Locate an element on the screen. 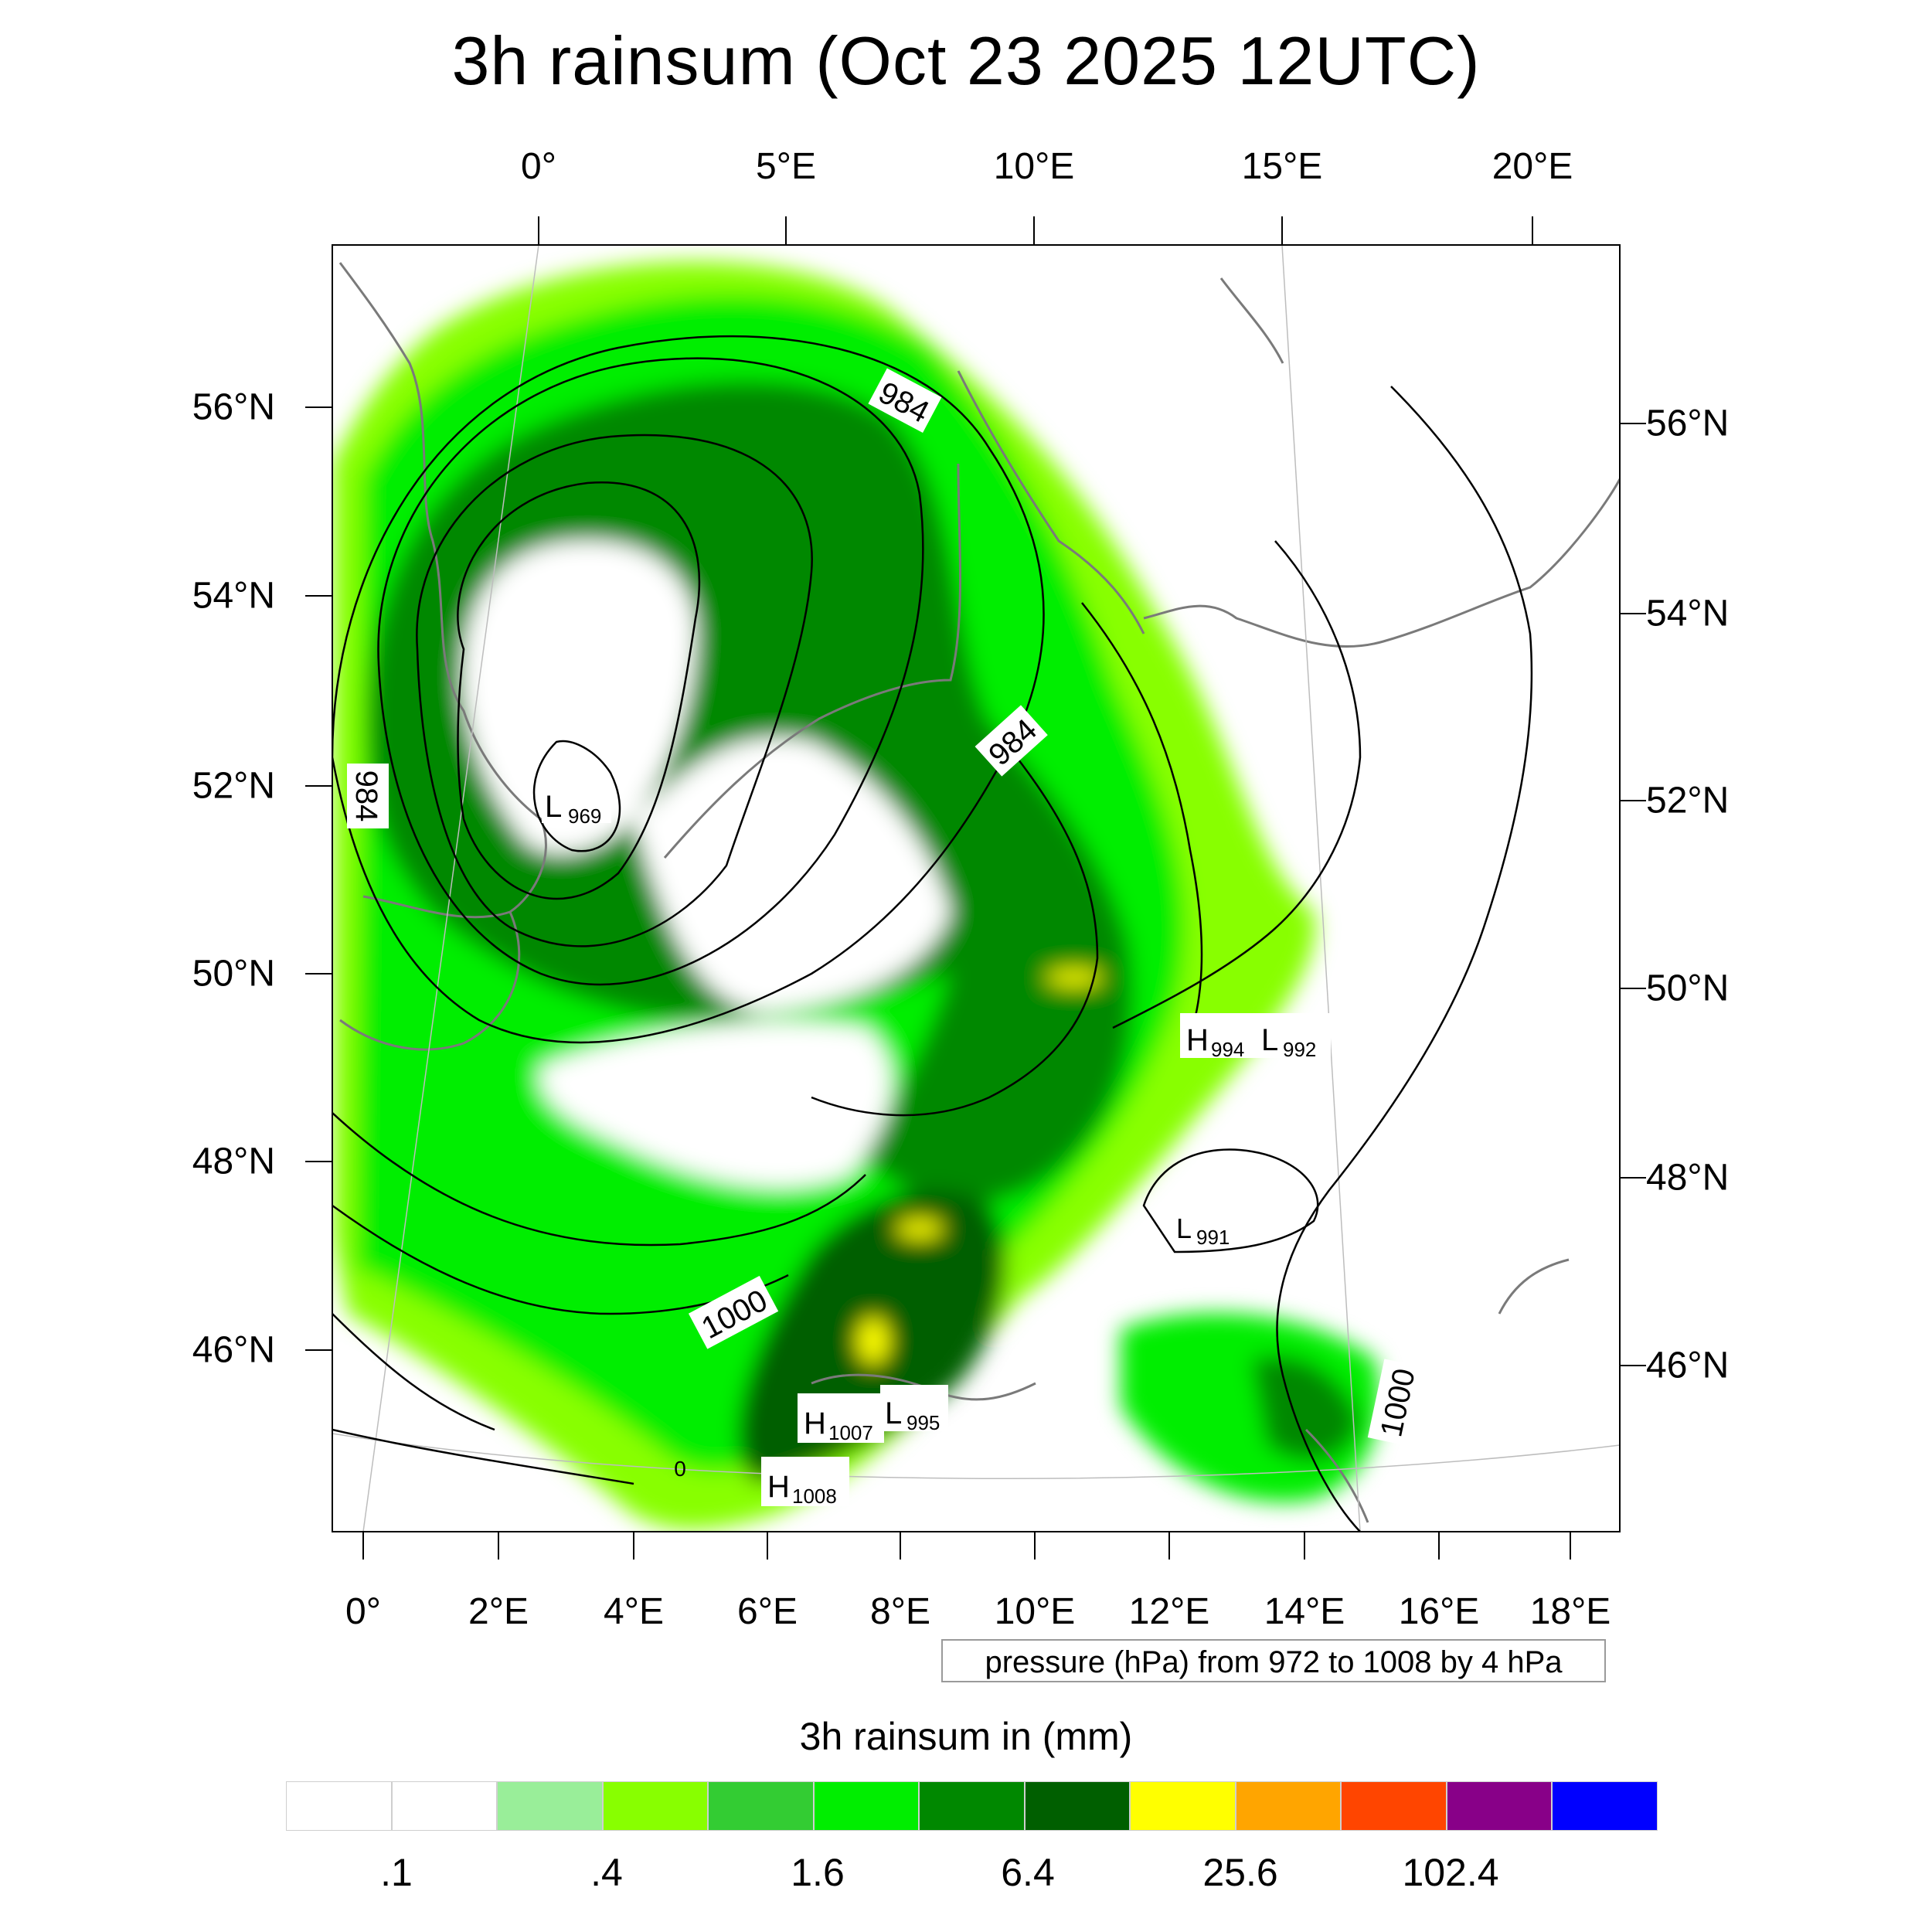 The image size is (1932, 1932). svg-text: 995 is located at coordinates (923, 1423).